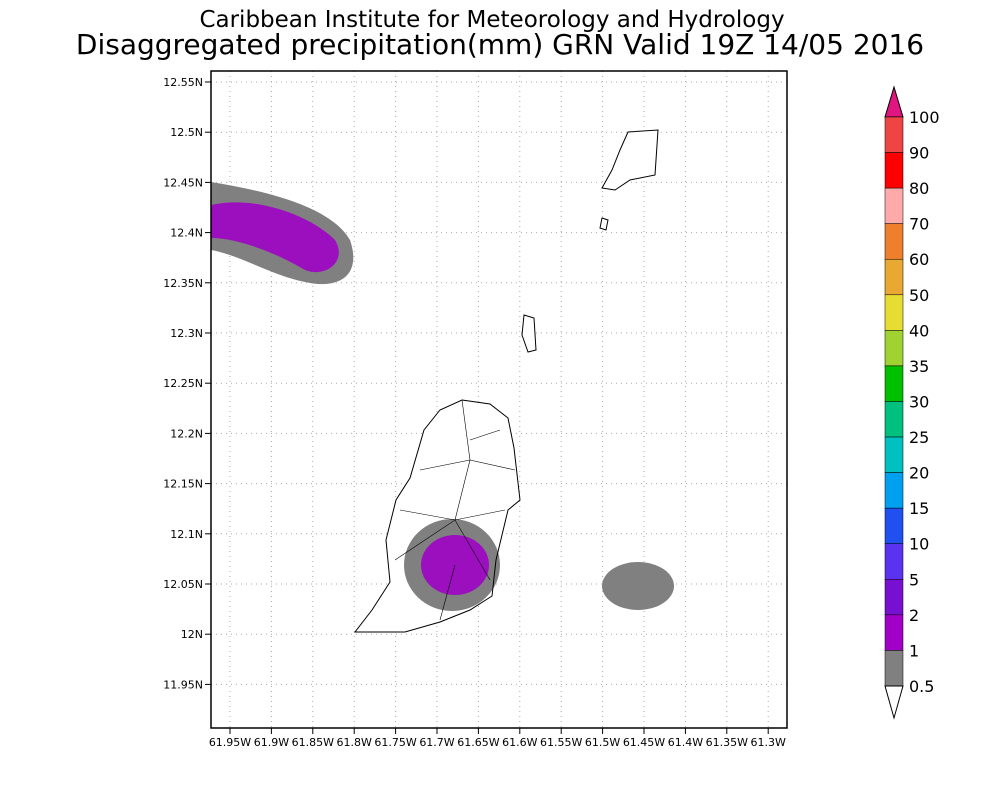 The image size is (1000, 804). Describe the element at coordinates (519, 742) in the screenshot. I see `lon-label: 61.6W` at that location.